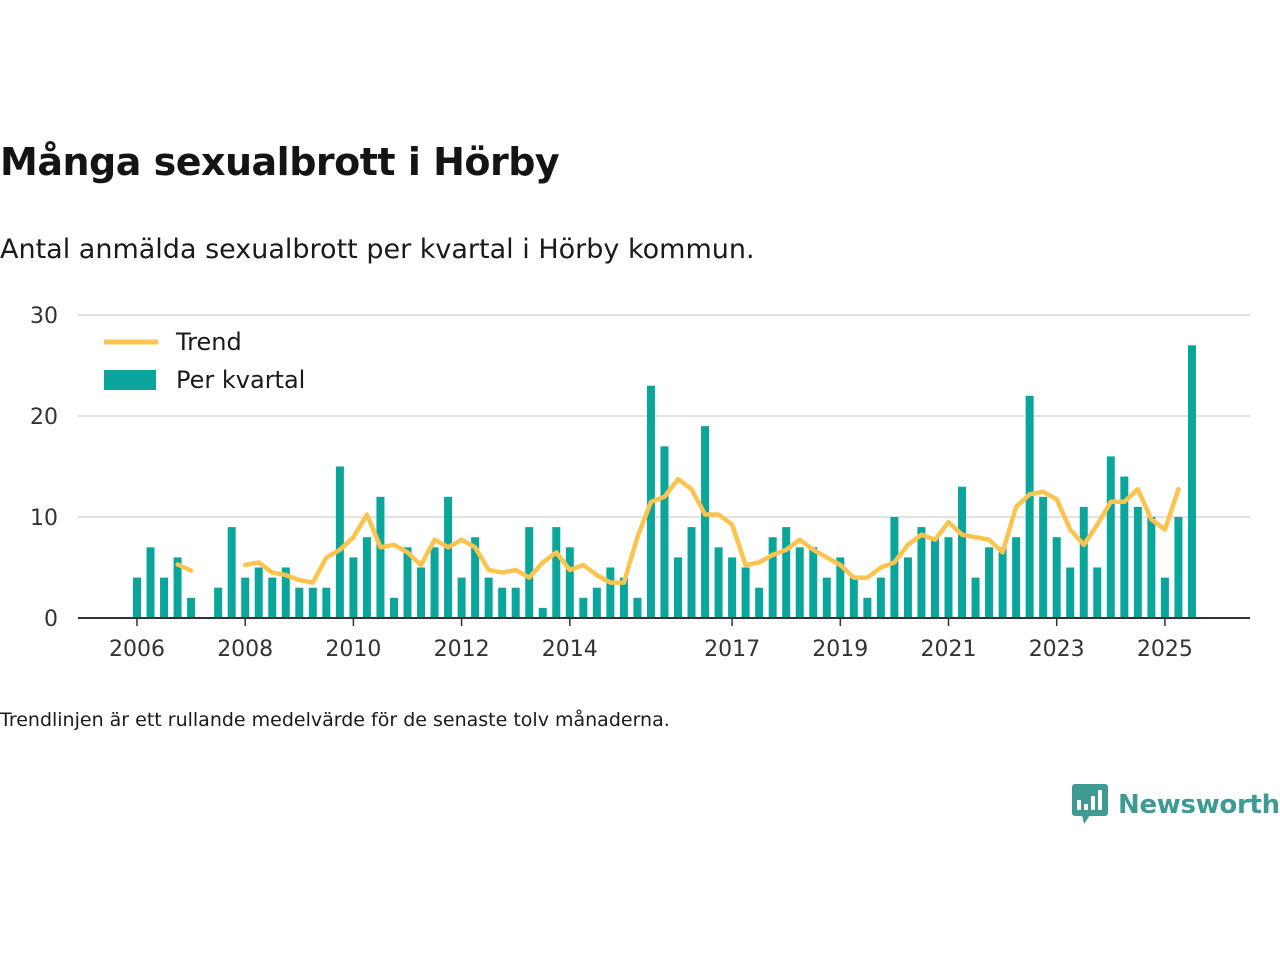 This screenshot has width=1280, height=960. I want to click on legend: Trend Per kvartal, so click(204, 361).